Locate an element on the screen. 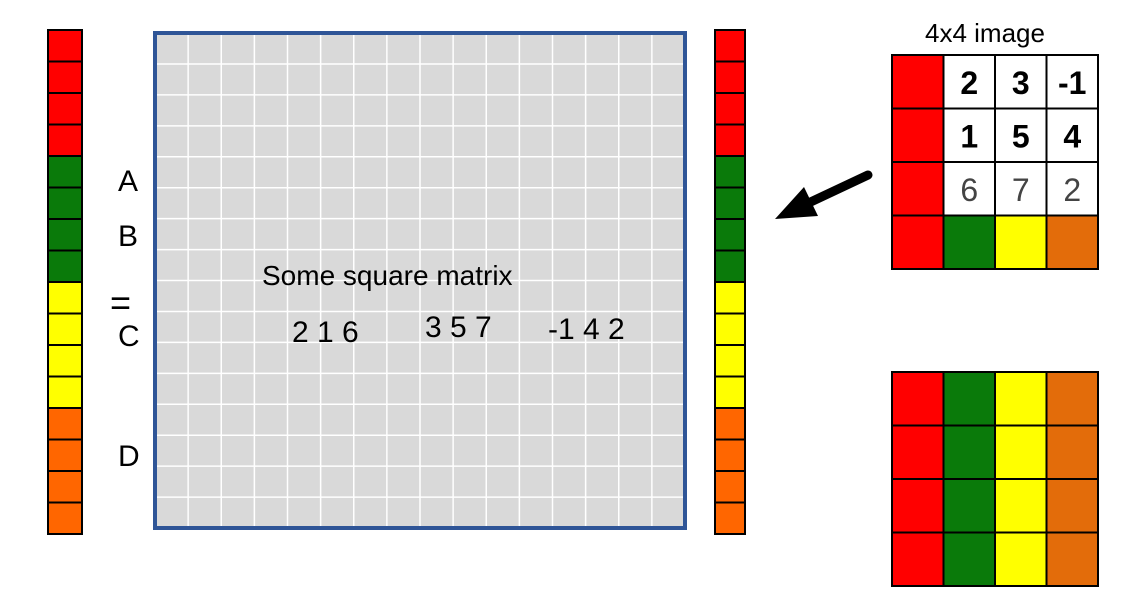  image-title: 4x4 image is located at coordinates (985, 33).